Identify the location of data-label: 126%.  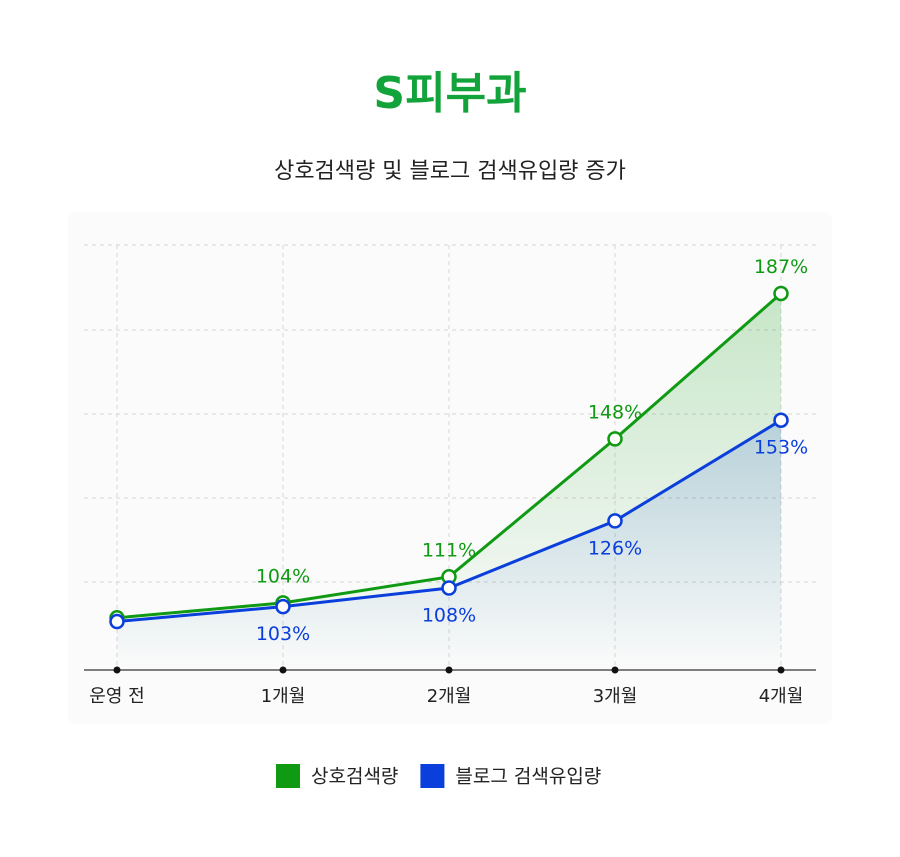
(615, 548).